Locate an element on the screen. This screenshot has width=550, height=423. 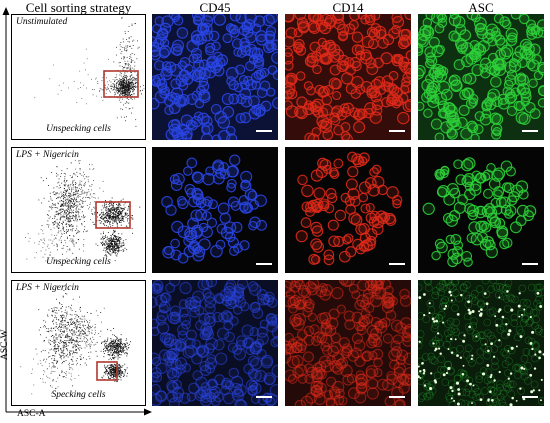
micrograph-cd14-lps-unspecking is located at coordinates (348, 210).